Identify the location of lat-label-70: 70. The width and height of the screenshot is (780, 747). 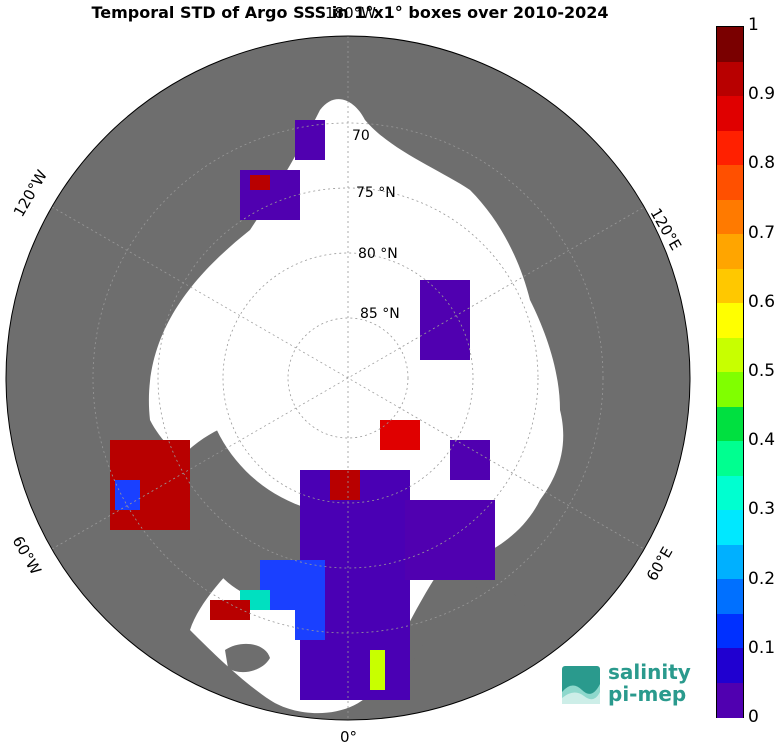
(361, 136).